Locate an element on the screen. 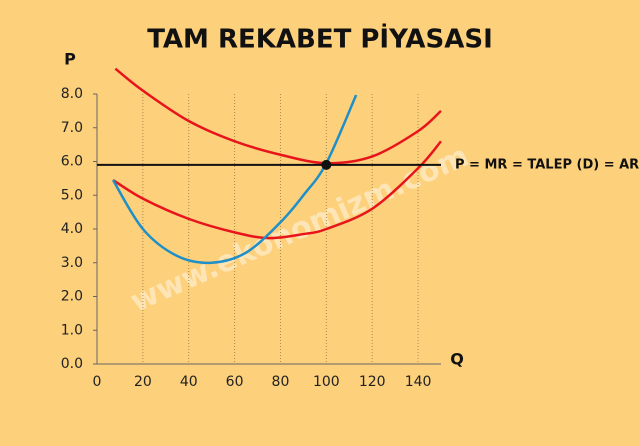 This screenshot has height=446, width=640. y-tick-label: 3.0 is located at coordinates (72, 263).